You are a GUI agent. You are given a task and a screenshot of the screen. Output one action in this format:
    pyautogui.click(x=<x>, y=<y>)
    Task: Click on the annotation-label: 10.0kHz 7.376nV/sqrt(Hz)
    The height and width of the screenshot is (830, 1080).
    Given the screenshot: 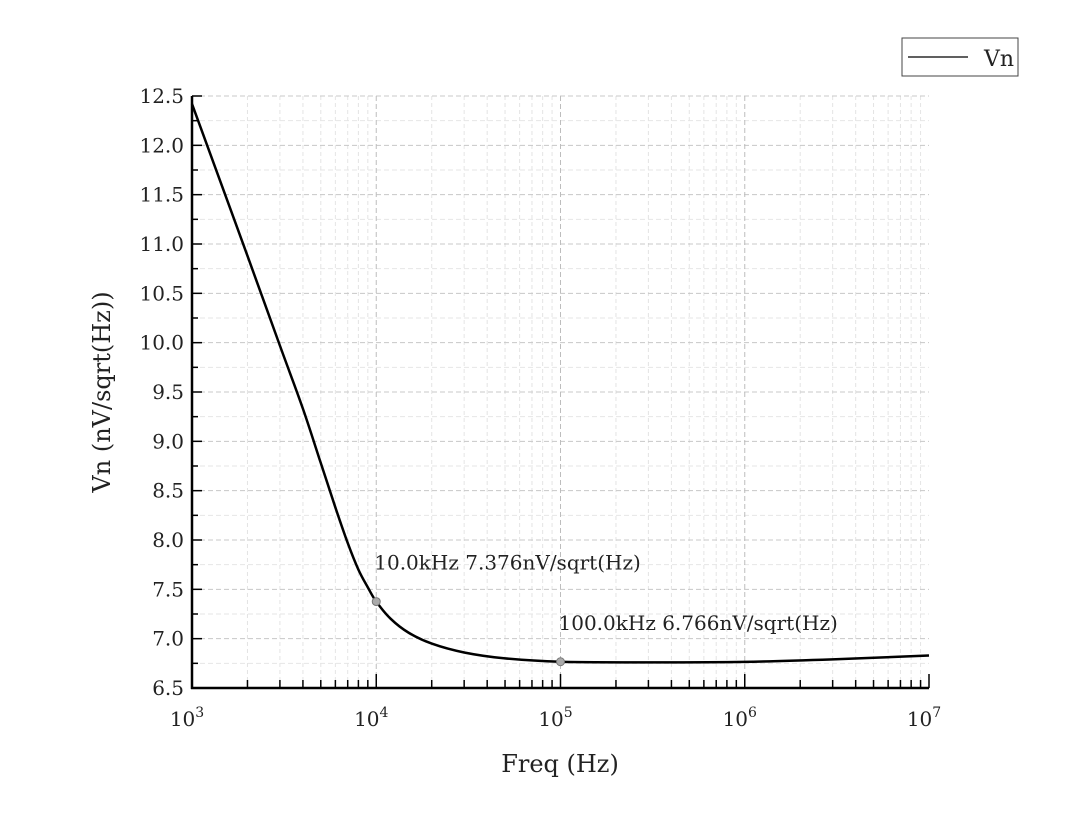 What is the action you would take?
    pyautogui.click(x=507, y=563)
    